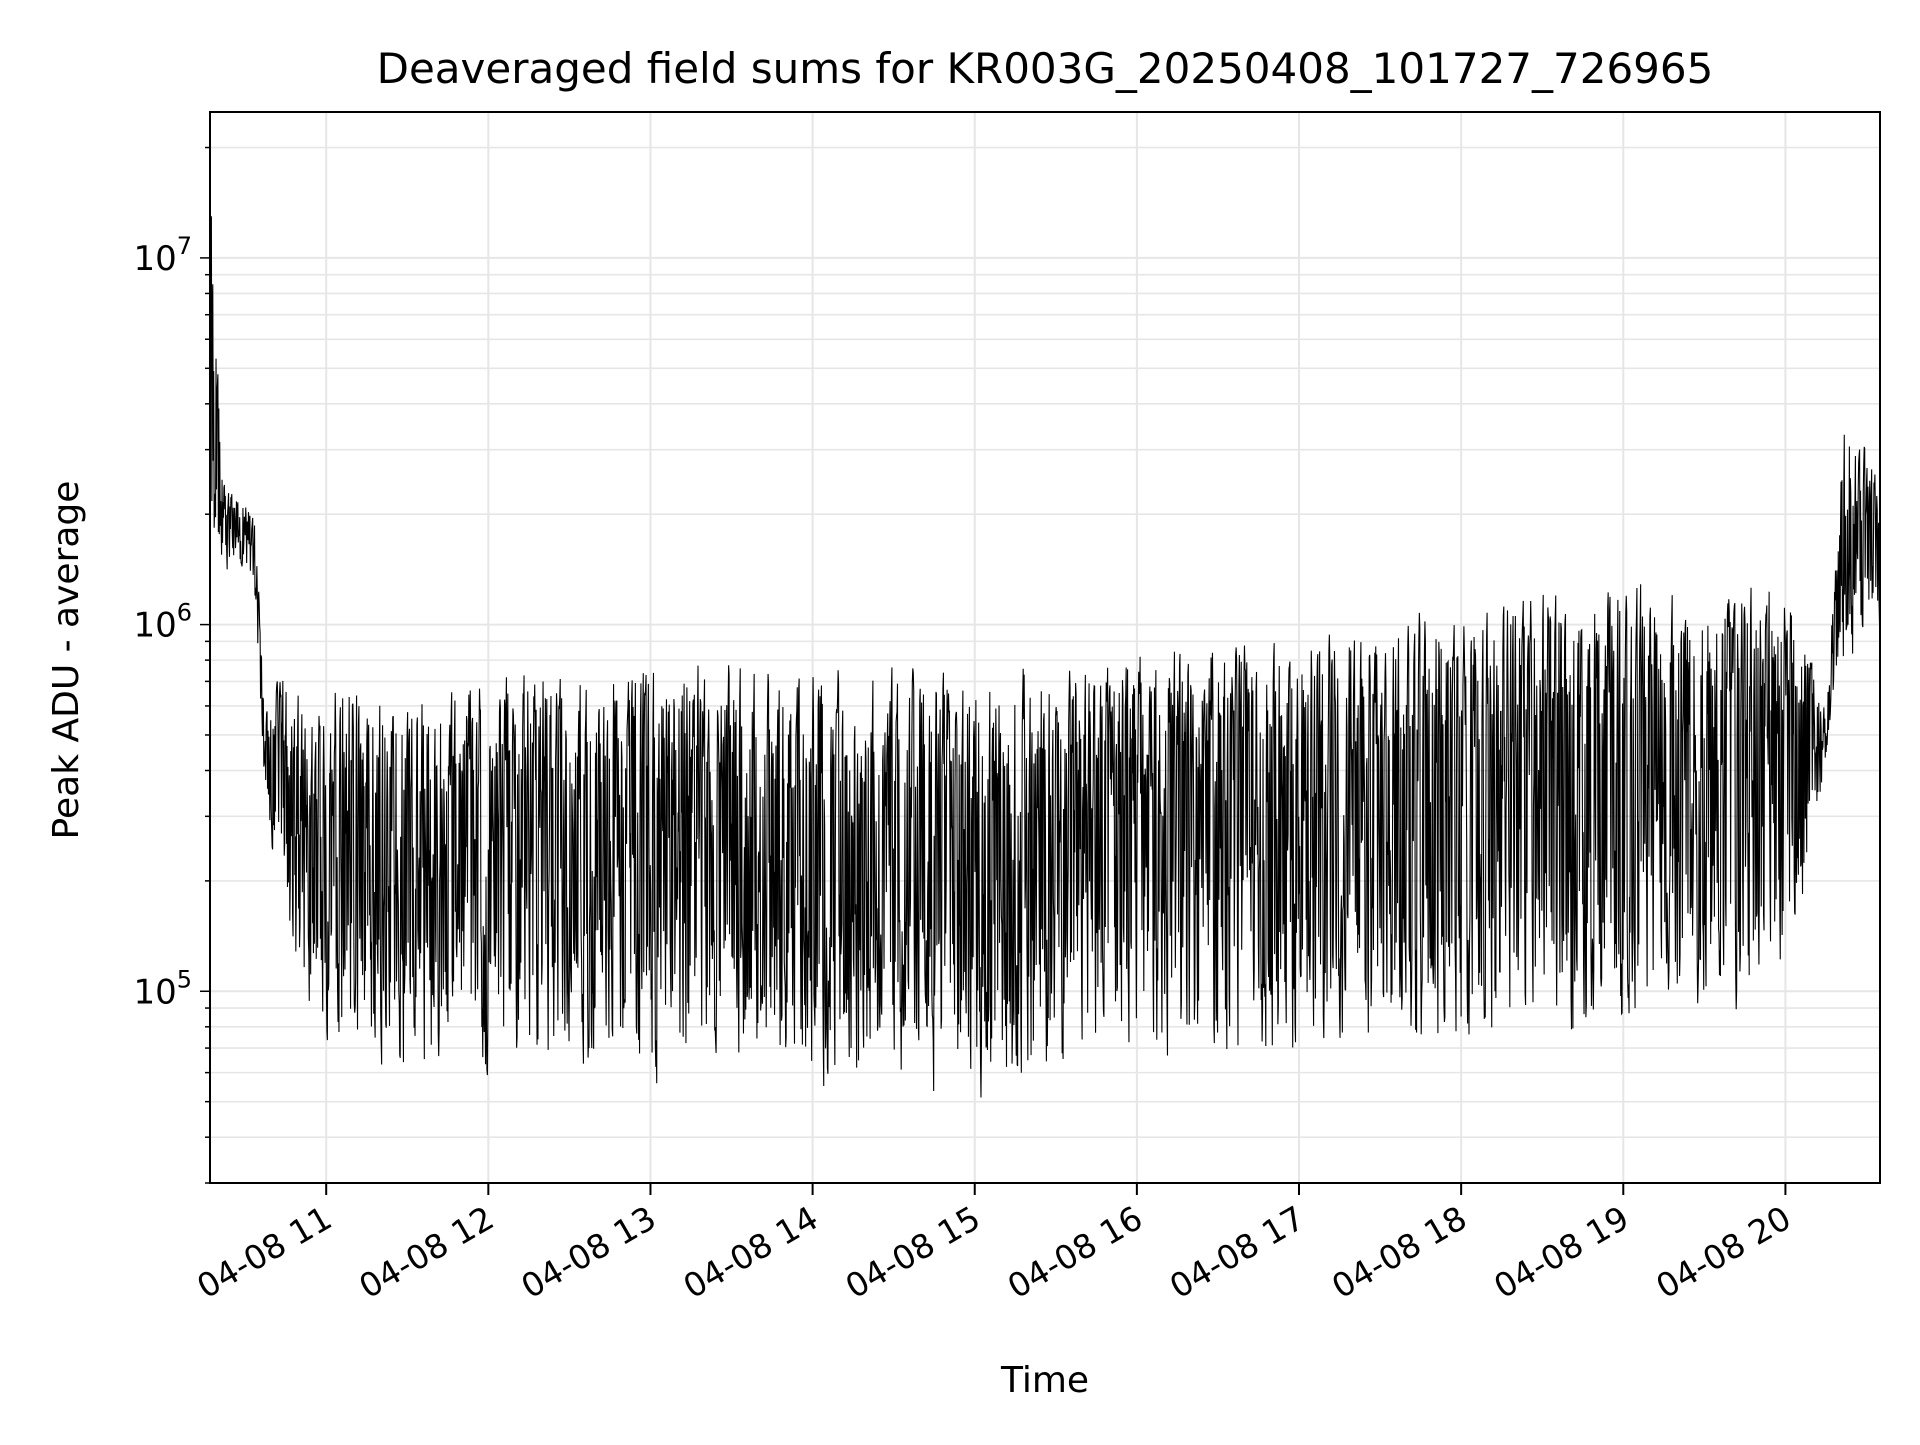 Image resolution: width=1920 pixels, height=1445 pixels. What do you see at coordinates (162, 988) in the screenshot?
I see `y-tick-label: 10⁵` at bounding box center [162, 988].